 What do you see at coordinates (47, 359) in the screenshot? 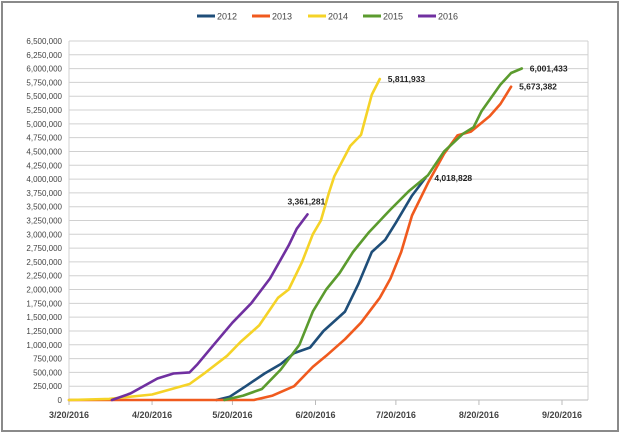
I see `y-tick-label: 750,000` at bounding box center [47, 359].